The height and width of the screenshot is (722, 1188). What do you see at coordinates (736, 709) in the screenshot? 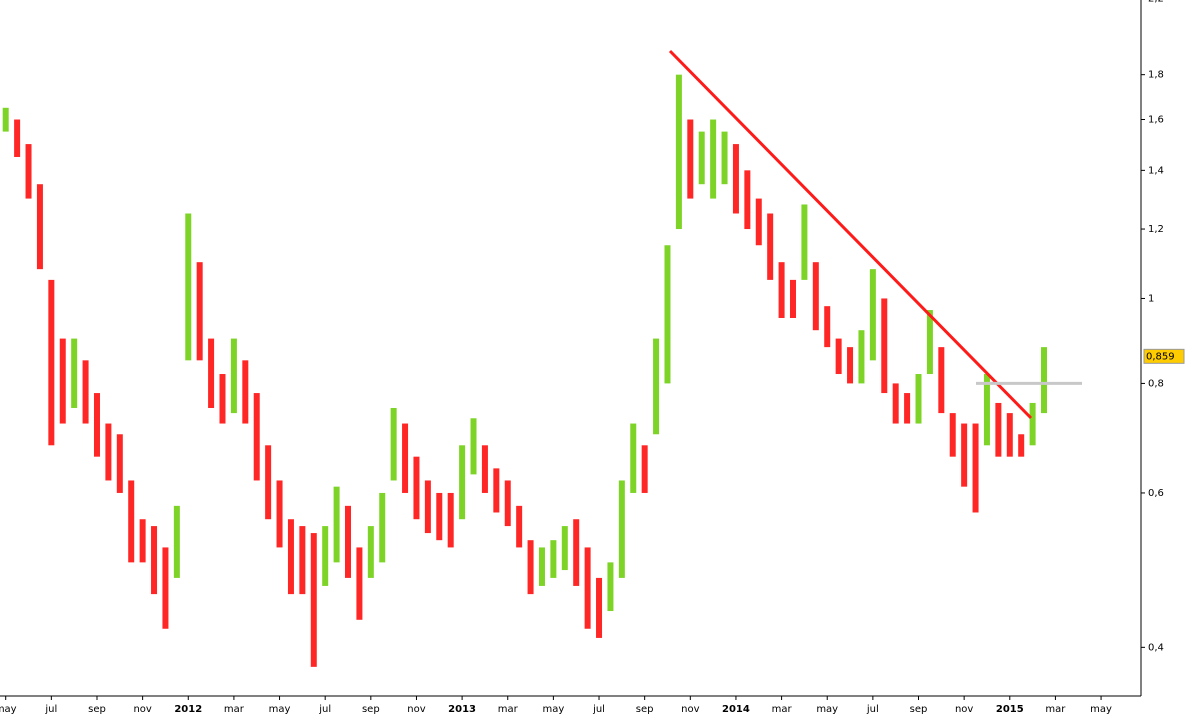
I see `x-tick-label: 2014` at bounding box center [736, 709].